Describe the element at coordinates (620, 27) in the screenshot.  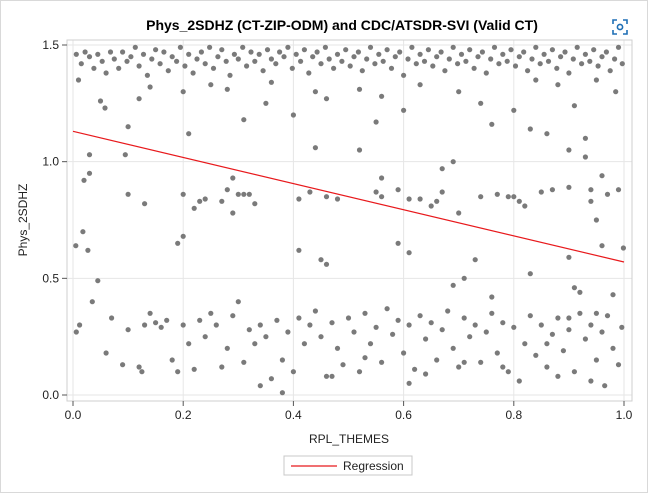
I see `focus-mode-button` at that location.